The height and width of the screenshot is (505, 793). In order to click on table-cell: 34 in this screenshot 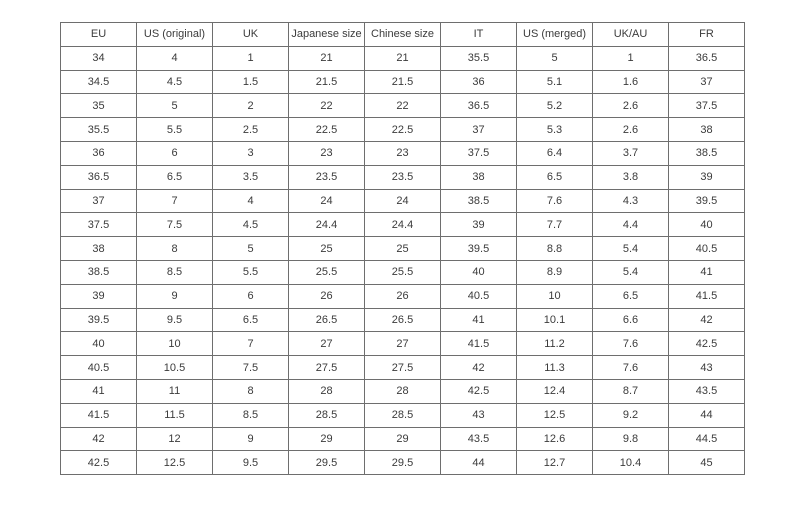, I will do `click(98, 58)`.